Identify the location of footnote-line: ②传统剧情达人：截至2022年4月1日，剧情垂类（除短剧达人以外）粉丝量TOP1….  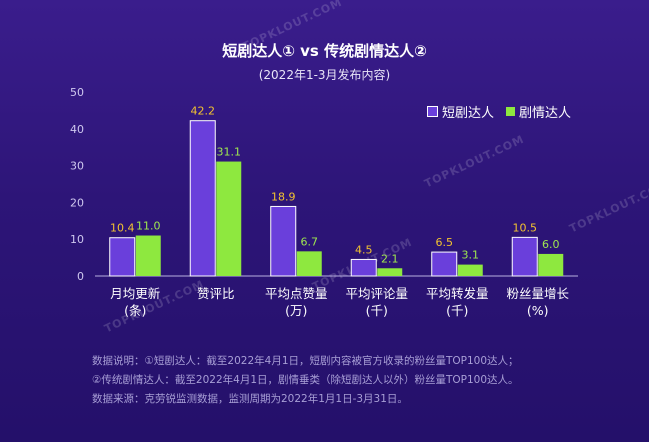
(305, 380).